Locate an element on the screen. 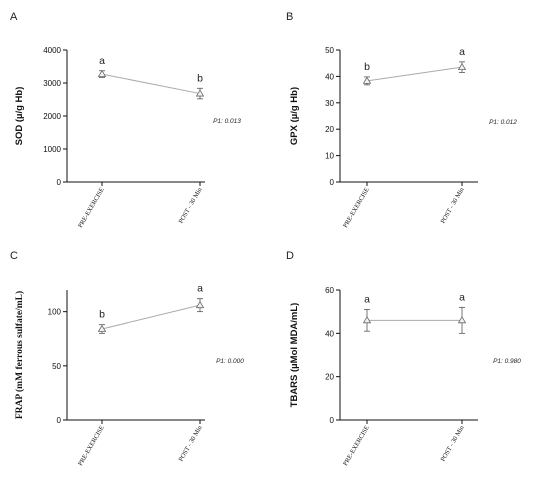 This screenshot has height=484, width=543. y-tick-label: 10 is located at coordinates (329, 156).